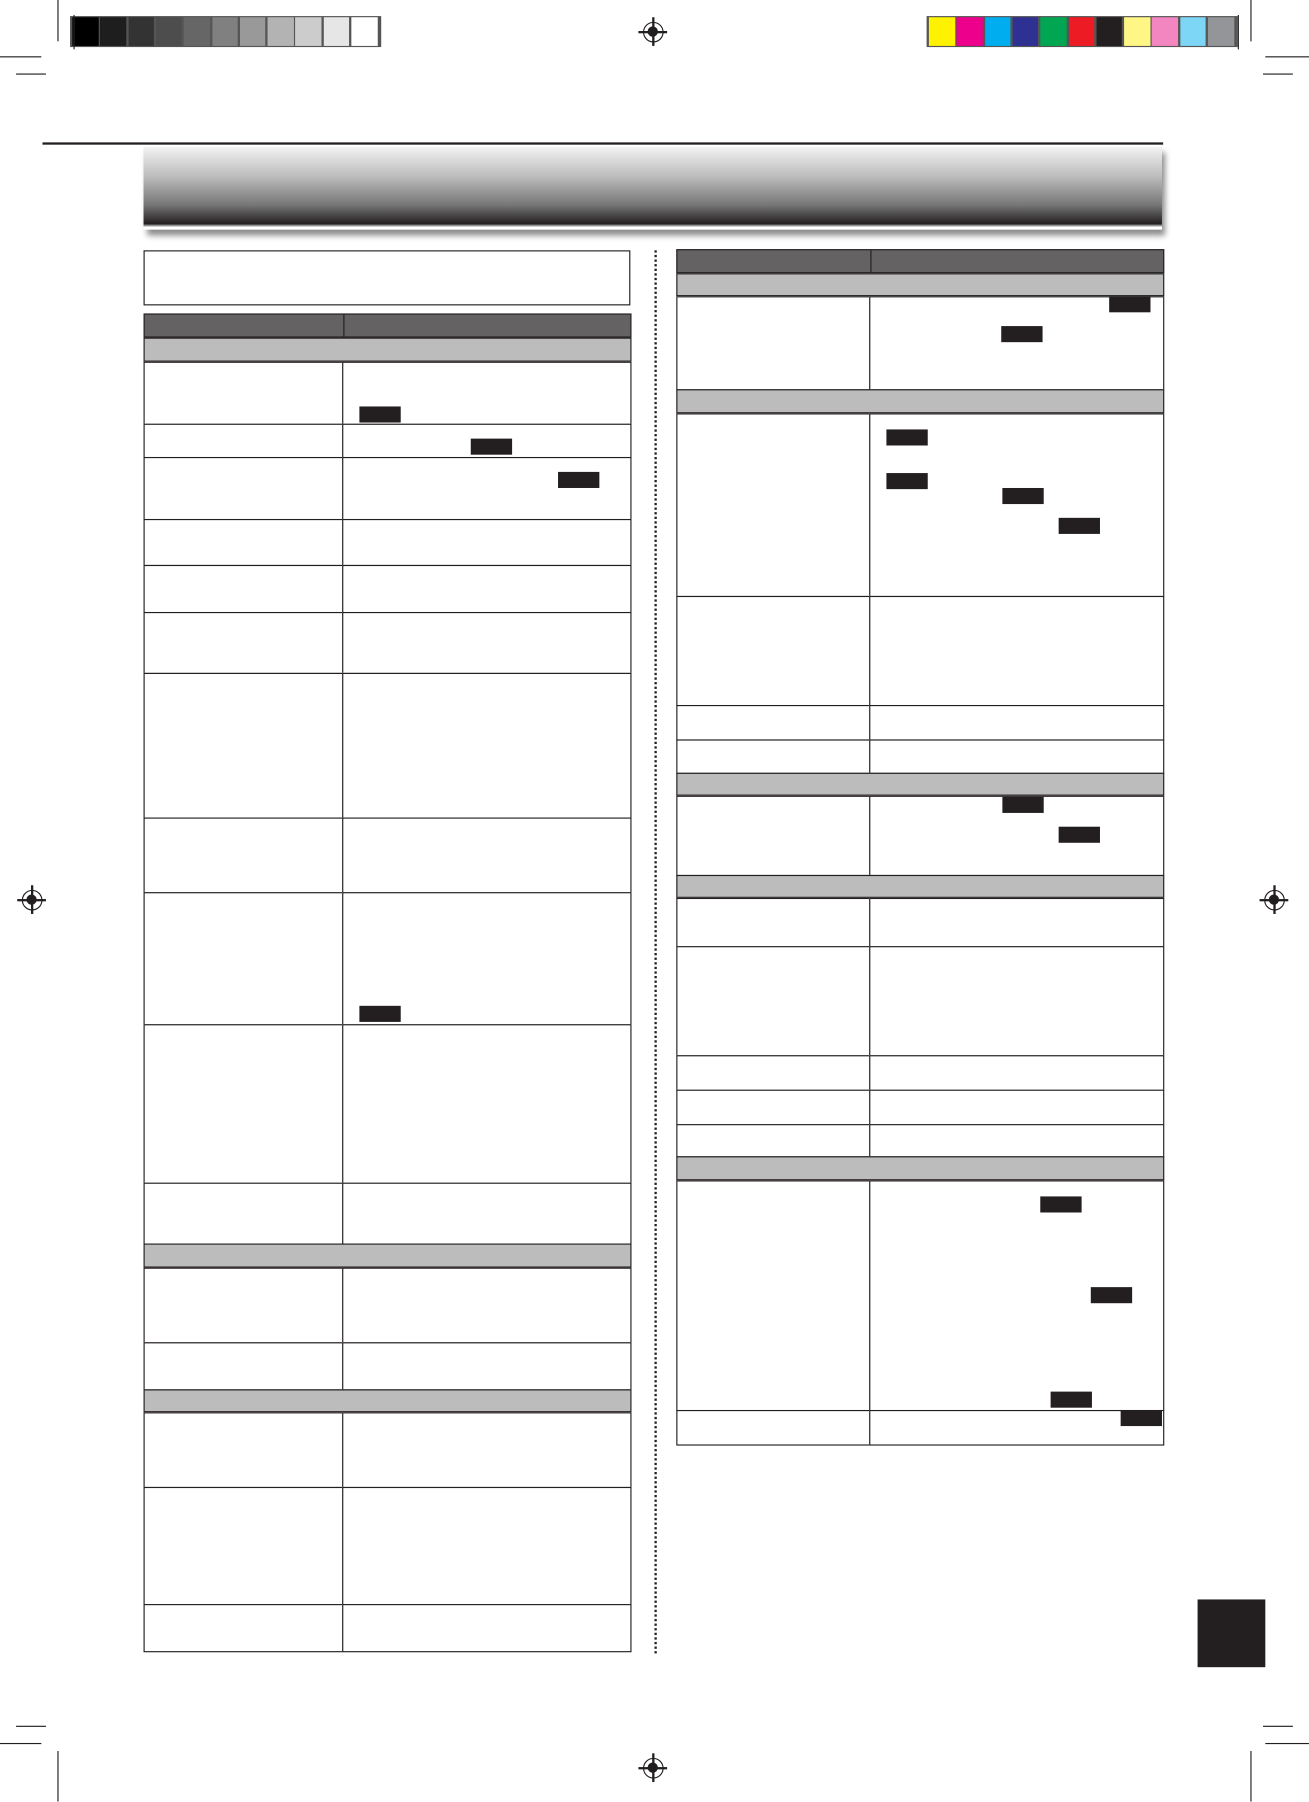 This screenshot has height=1802, width=1309. What do you see at coordinates (1231, 1633) in the screenshot?
I see `page-tab` at bounding box center [1231, 1633].